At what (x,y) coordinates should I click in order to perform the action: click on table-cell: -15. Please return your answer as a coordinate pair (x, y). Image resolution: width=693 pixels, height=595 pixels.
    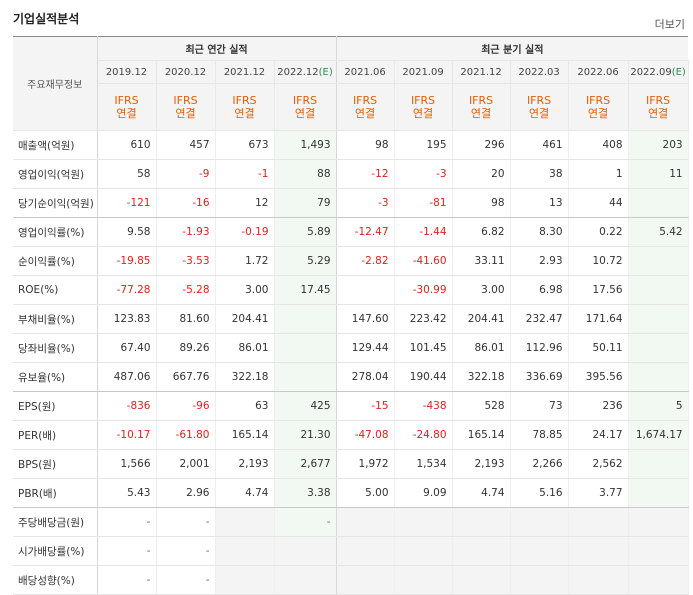
    Looking at the image, I should click on (365, 406).